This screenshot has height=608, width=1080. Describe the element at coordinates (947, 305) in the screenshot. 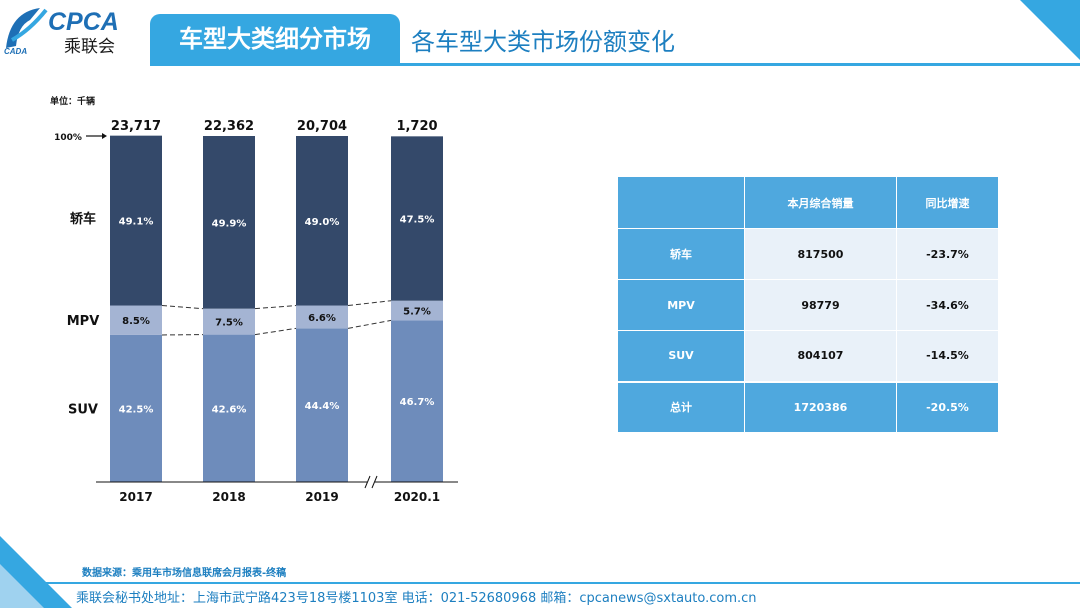

I see `row-growth: -34.6%` at that location.